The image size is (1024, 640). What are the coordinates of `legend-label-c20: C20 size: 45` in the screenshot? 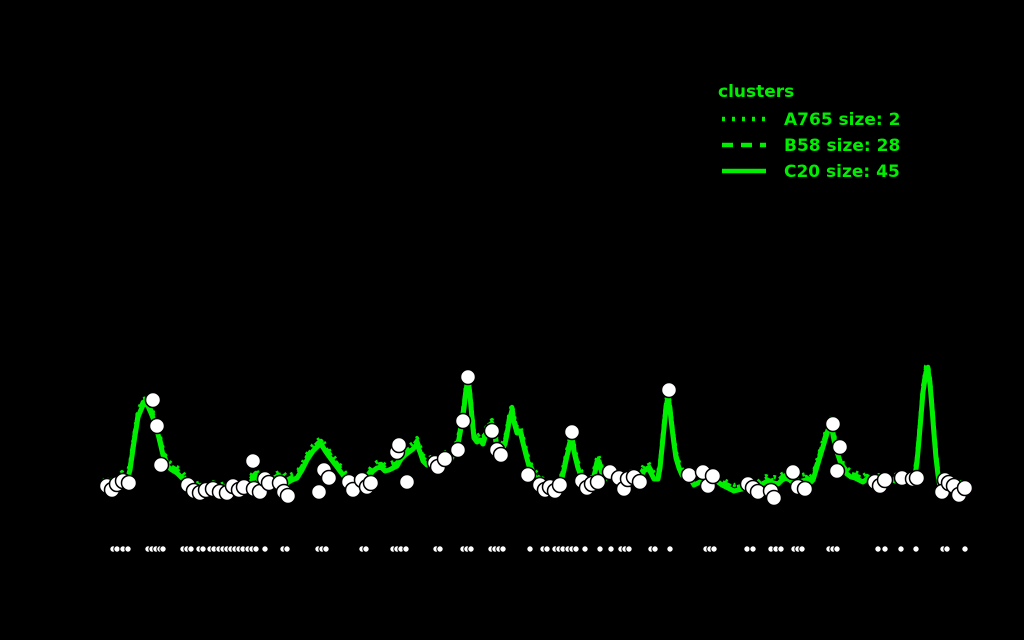 It's located at (842, 172).